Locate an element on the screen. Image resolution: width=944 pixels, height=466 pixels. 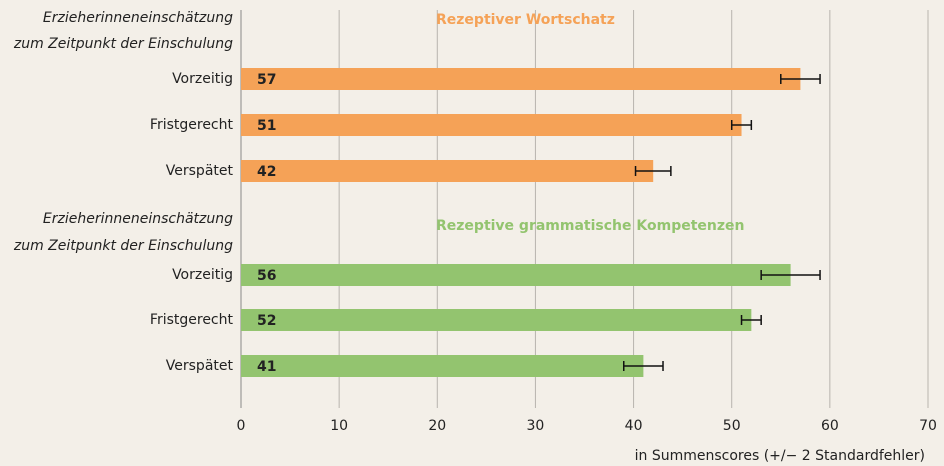
x-tick-label: 60 is located at coordinates (830, 426).